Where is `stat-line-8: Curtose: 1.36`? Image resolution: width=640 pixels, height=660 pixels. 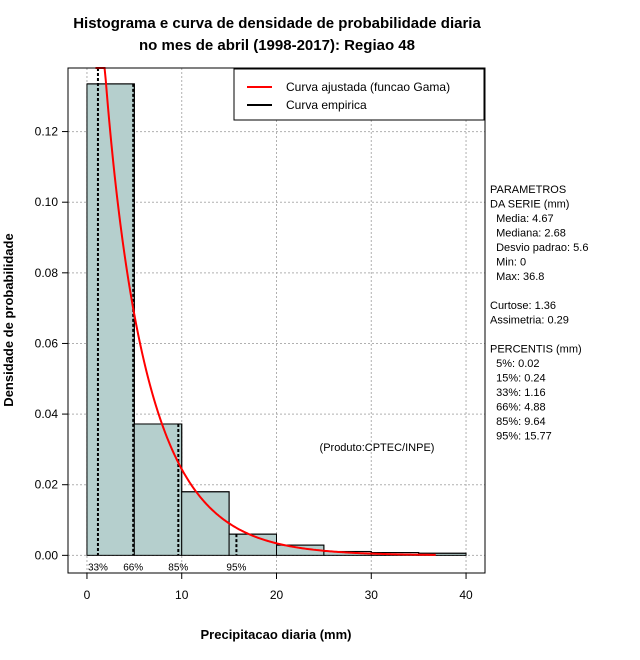 stat-line-8: Curtose: 1.36 is located at coordinates (523, 306).